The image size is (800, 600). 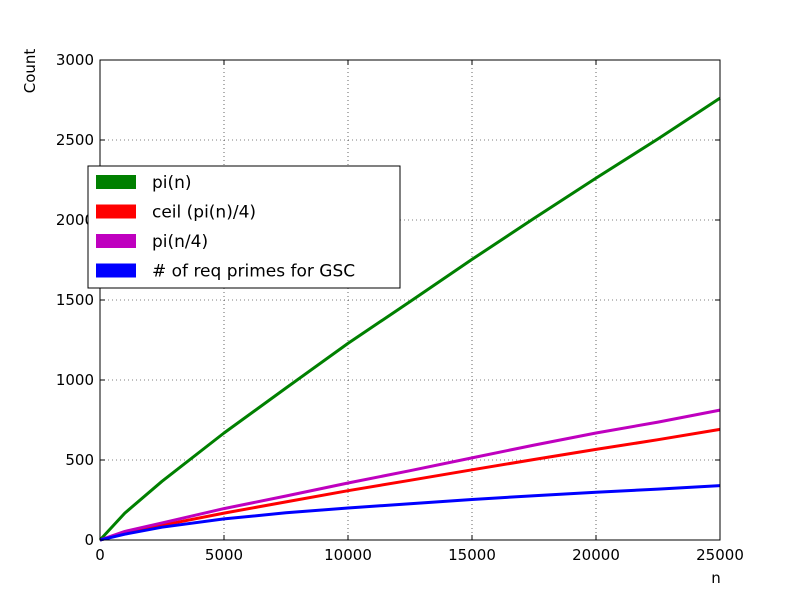 I want to click on legend-box, so click(x=244, y=227).